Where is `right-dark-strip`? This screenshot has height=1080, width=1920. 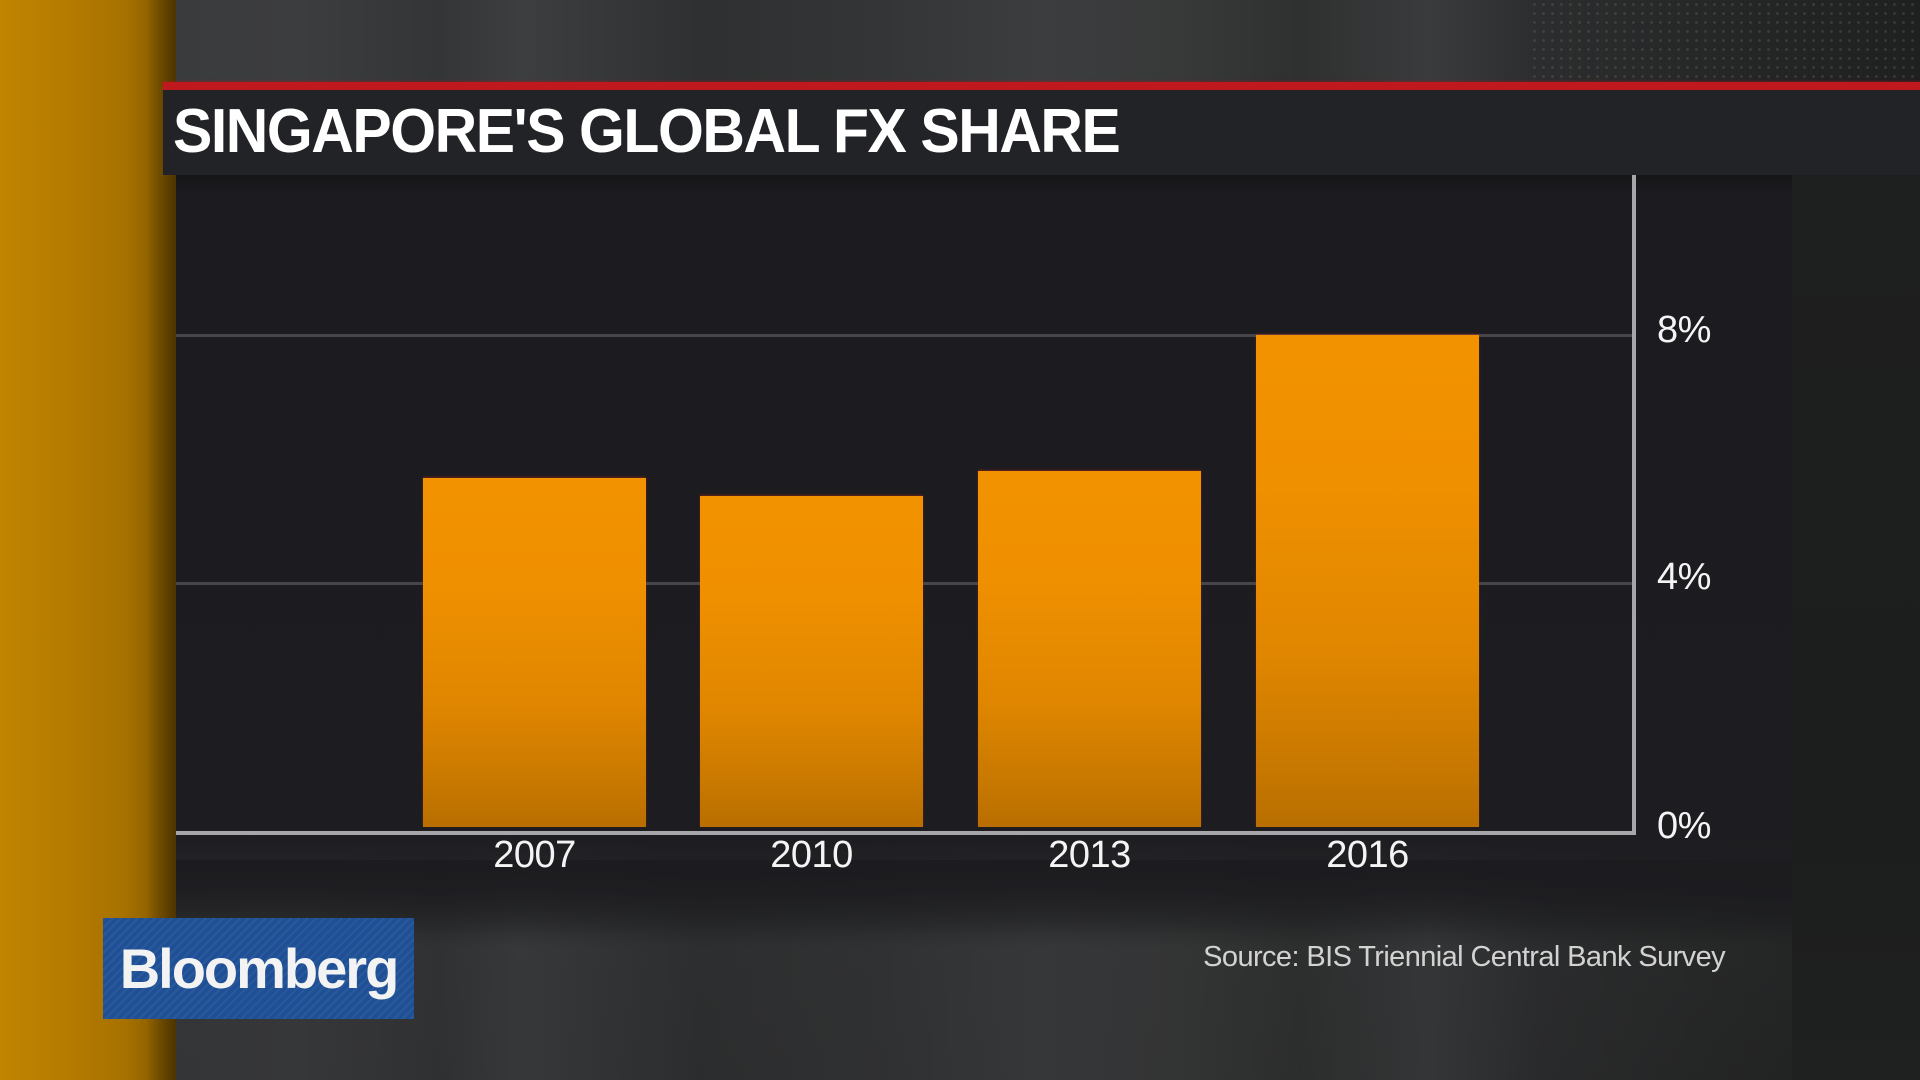
right-dark-strip is located at coordinates (1856, 627).